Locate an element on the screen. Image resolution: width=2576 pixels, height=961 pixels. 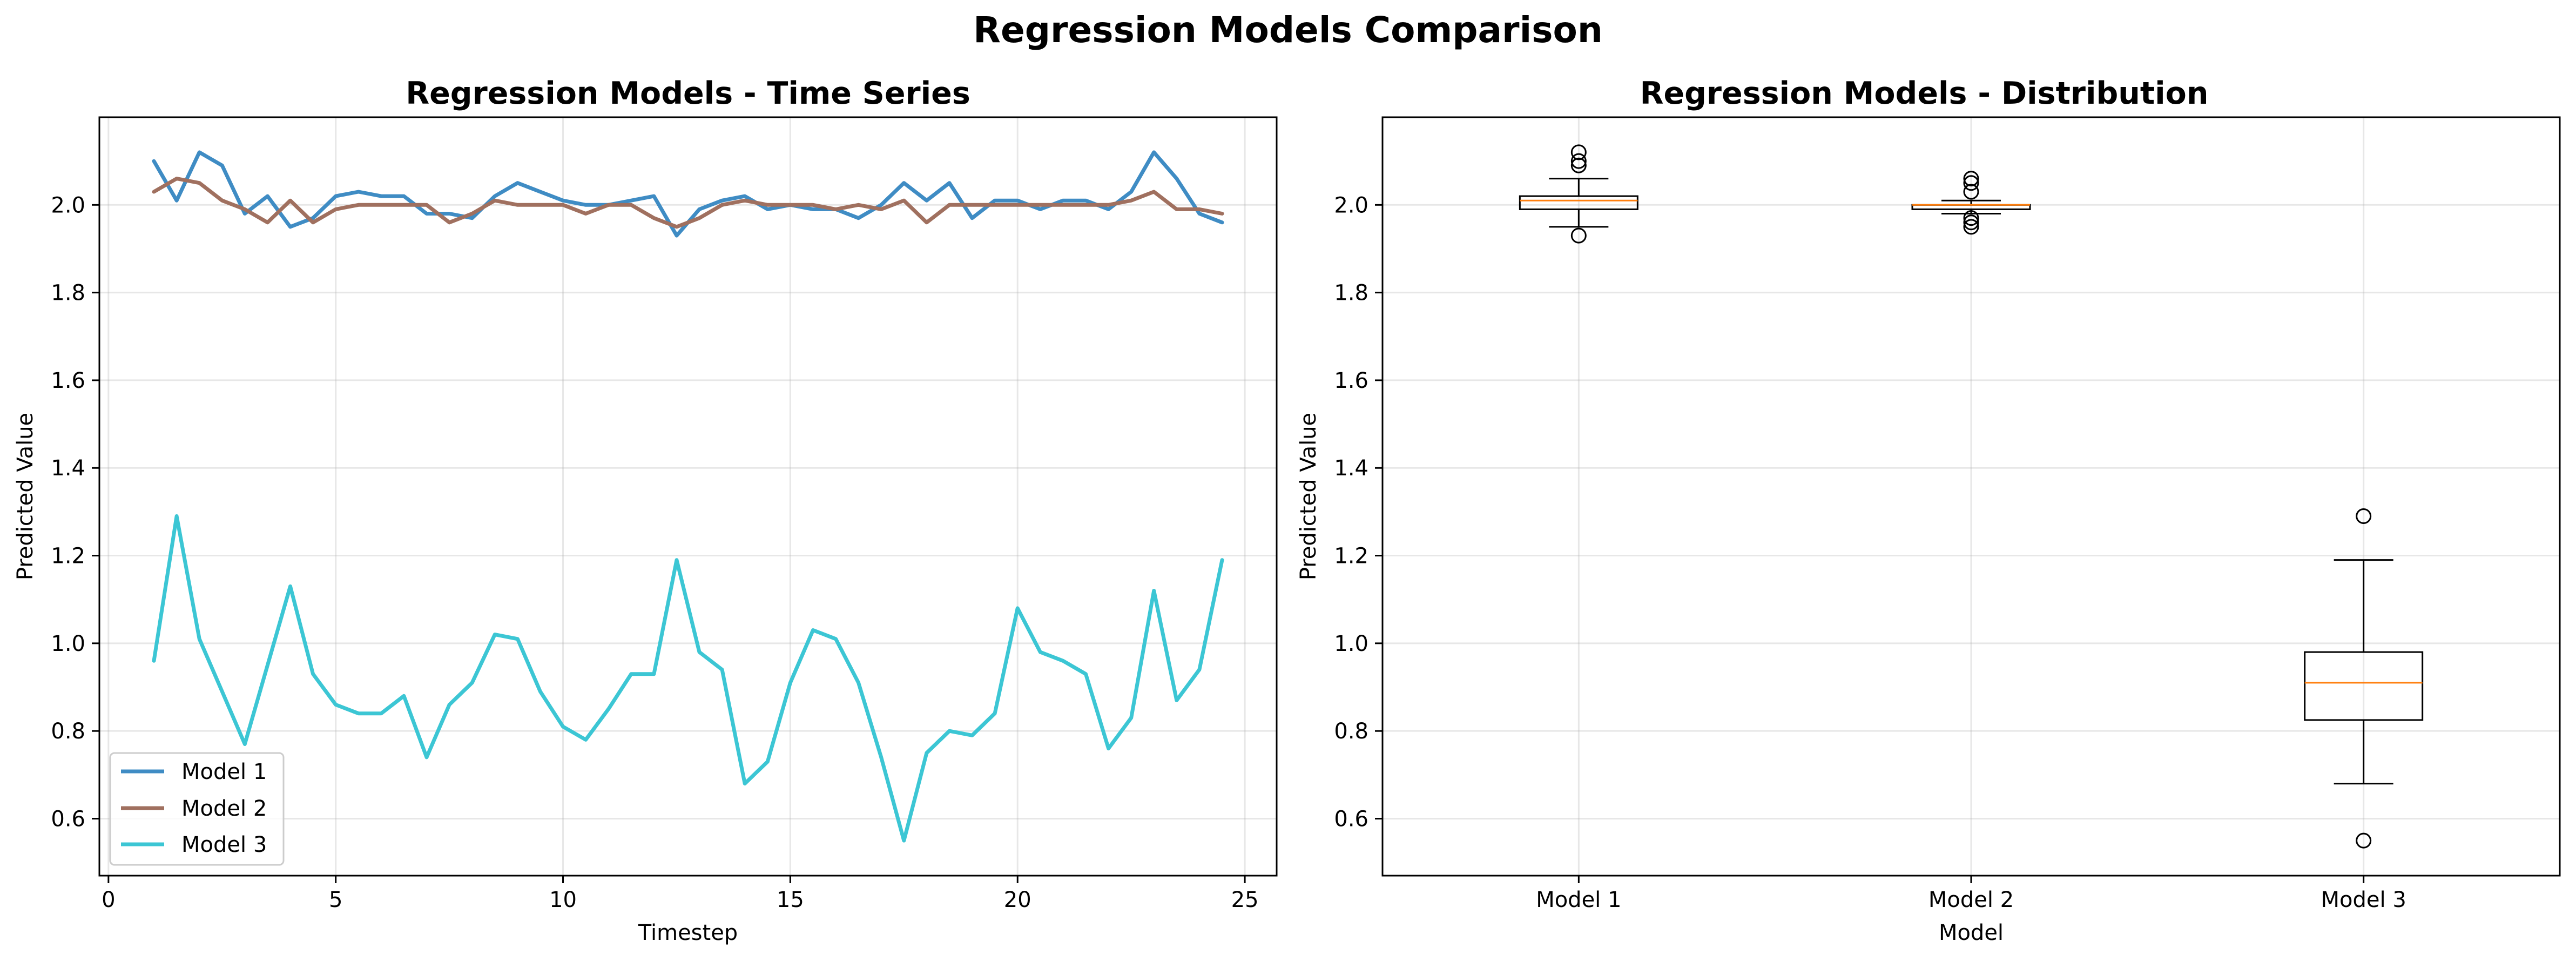
distribution-x-axis-label: Model is located at coordinates (1971, 932).